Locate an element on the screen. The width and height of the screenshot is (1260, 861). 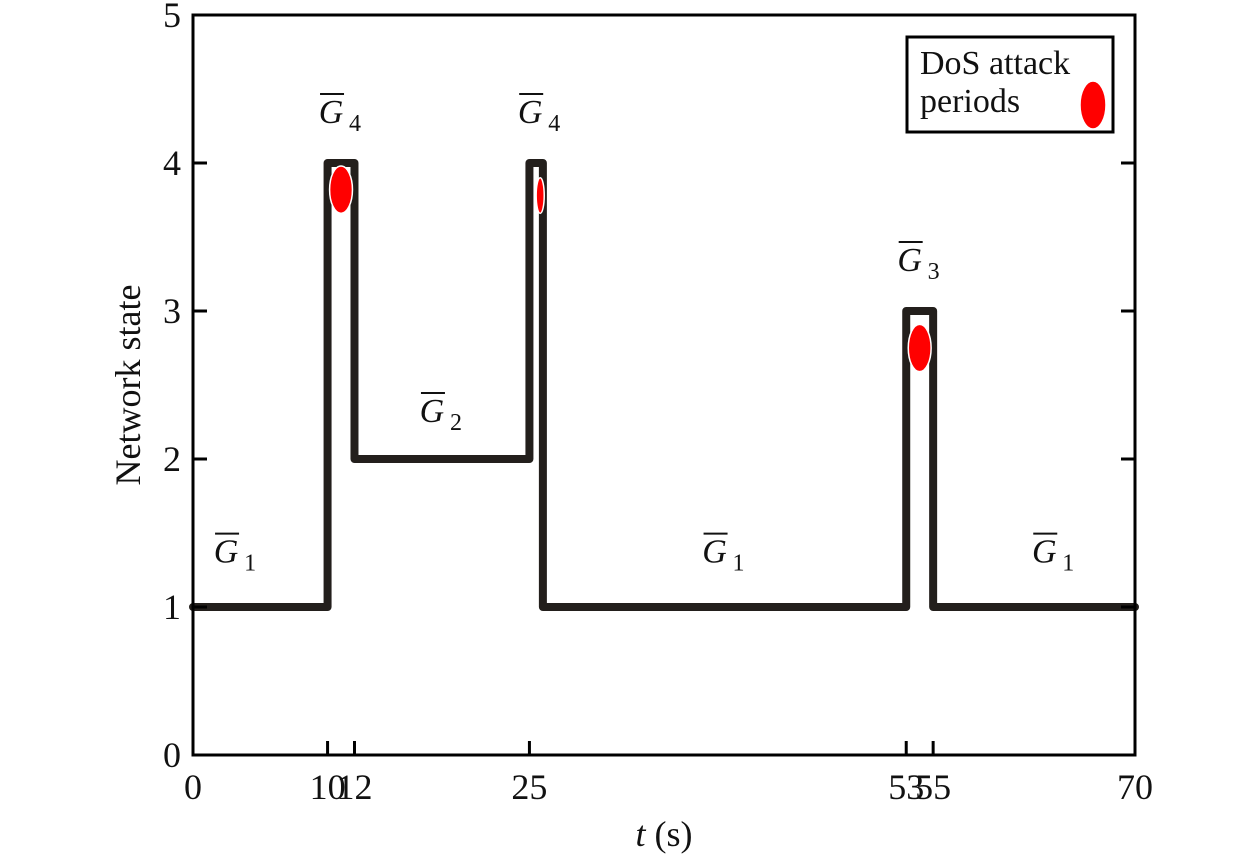
legend: DoS attack periods is located at coordinates (1010, 84).